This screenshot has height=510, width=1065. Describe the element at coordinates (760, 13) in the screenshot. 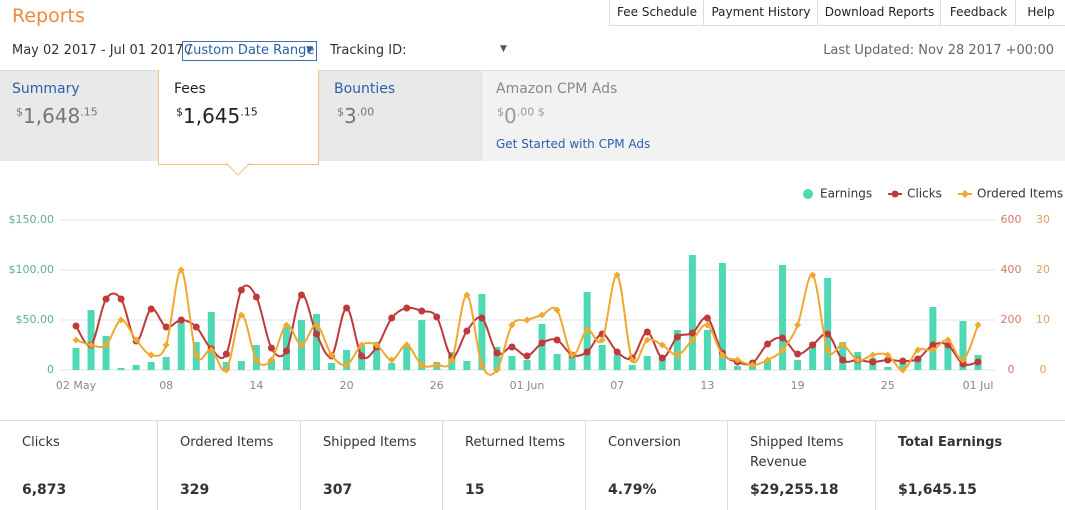

I see `tab: Payment History` at that location.